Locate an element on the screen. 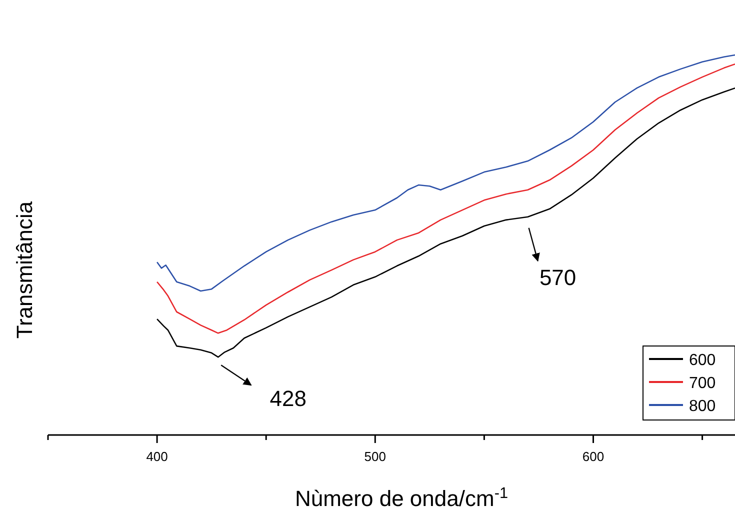 This screenshot has height=516, width=735. x-tick-label: 400 is located at coordinates (157, 456).